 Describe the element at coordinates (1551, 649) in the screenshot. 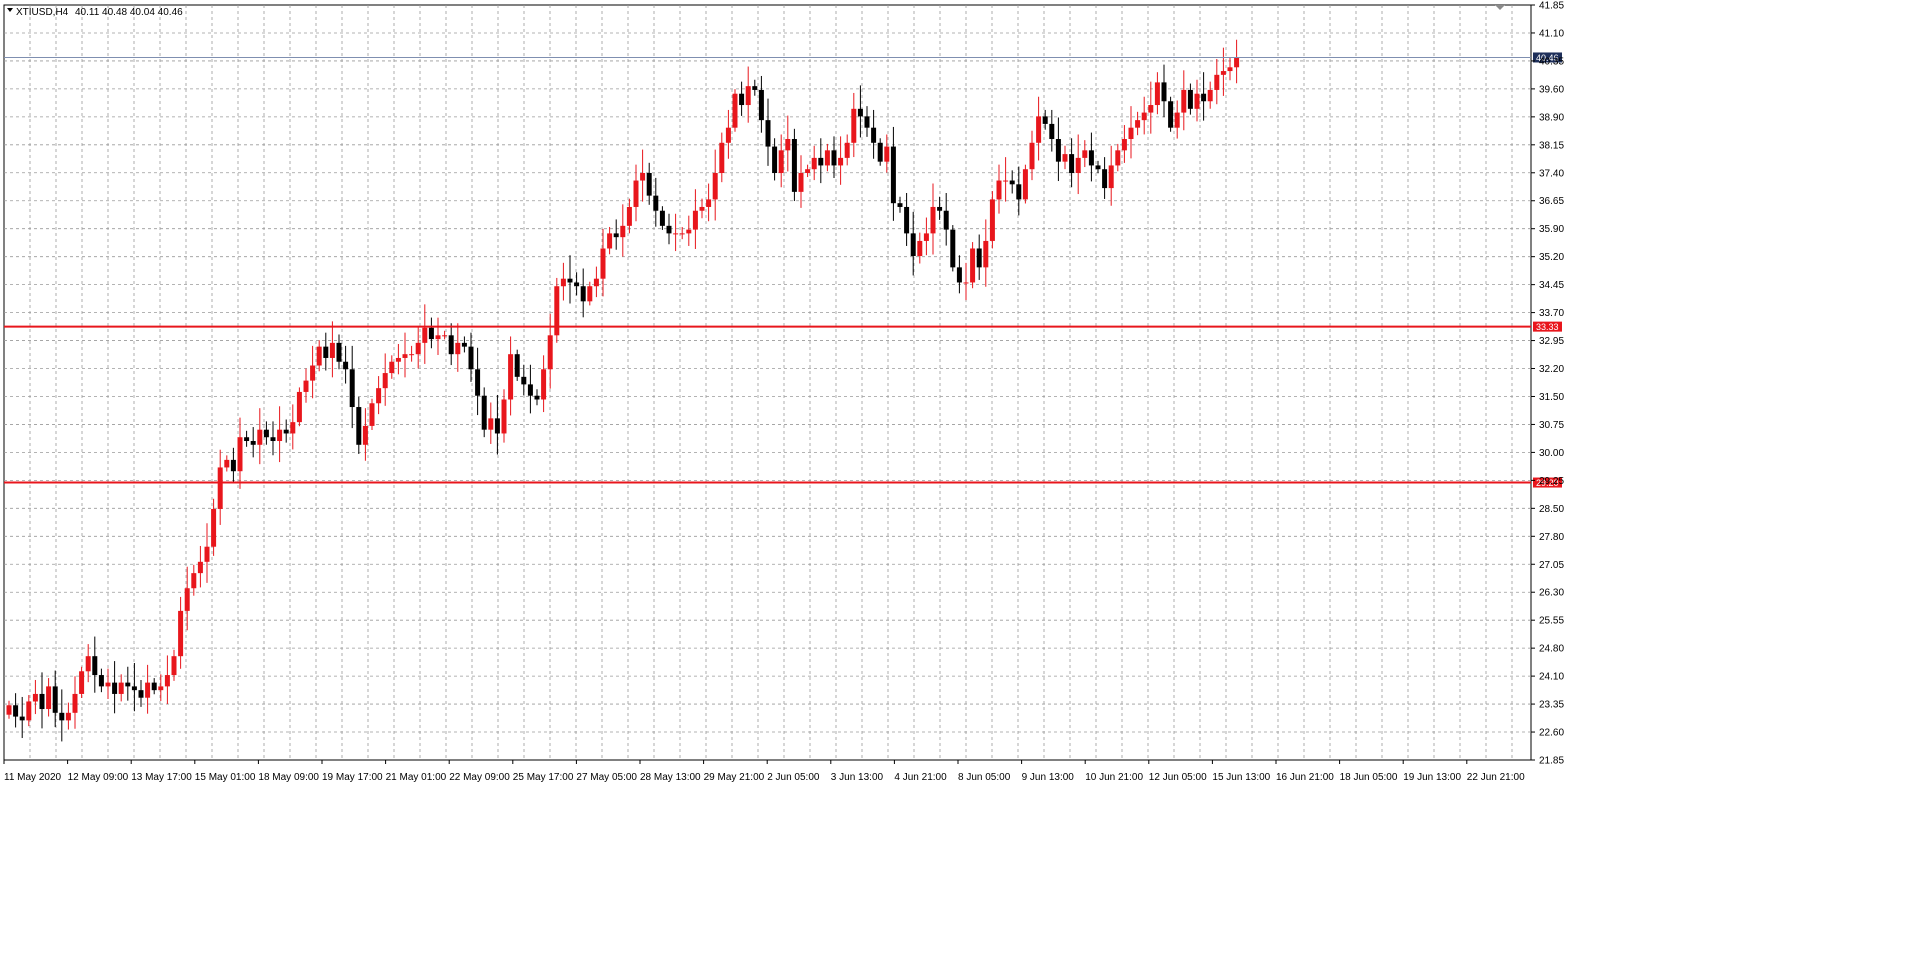

I see `y-tick-label: 24.80` at that location.